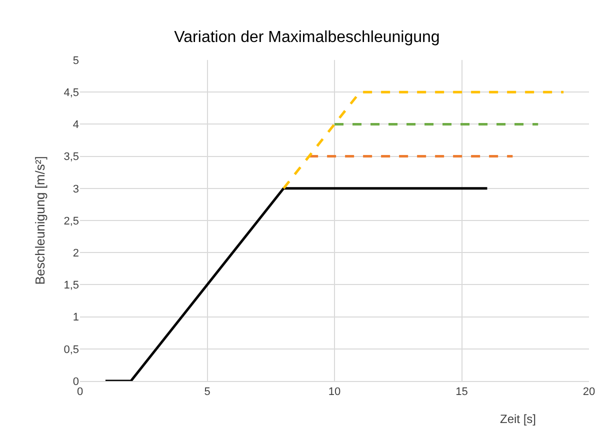 The image size is (614, 441). What do you see at coordinates (75, 189) in the screenshot?
I see `y-tick-label: 3` at bounding box center [75, 189].